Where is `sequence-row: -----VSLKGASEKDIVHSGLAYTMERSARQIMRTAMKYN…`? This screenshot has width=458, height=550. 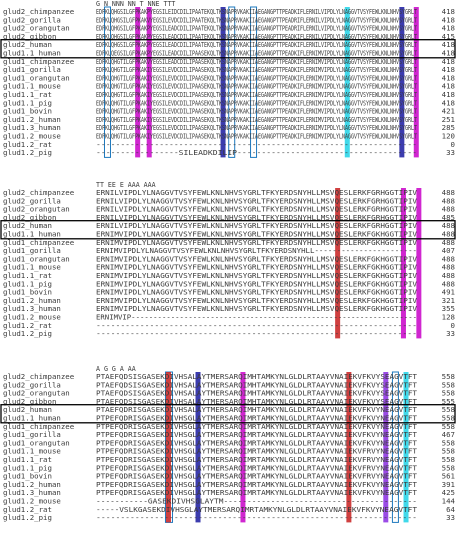 sequence-row: -----VSLKGASEKDIVHSGLAYTMERSARQIMRTAMKYN… is located at coordinates (257, 509).